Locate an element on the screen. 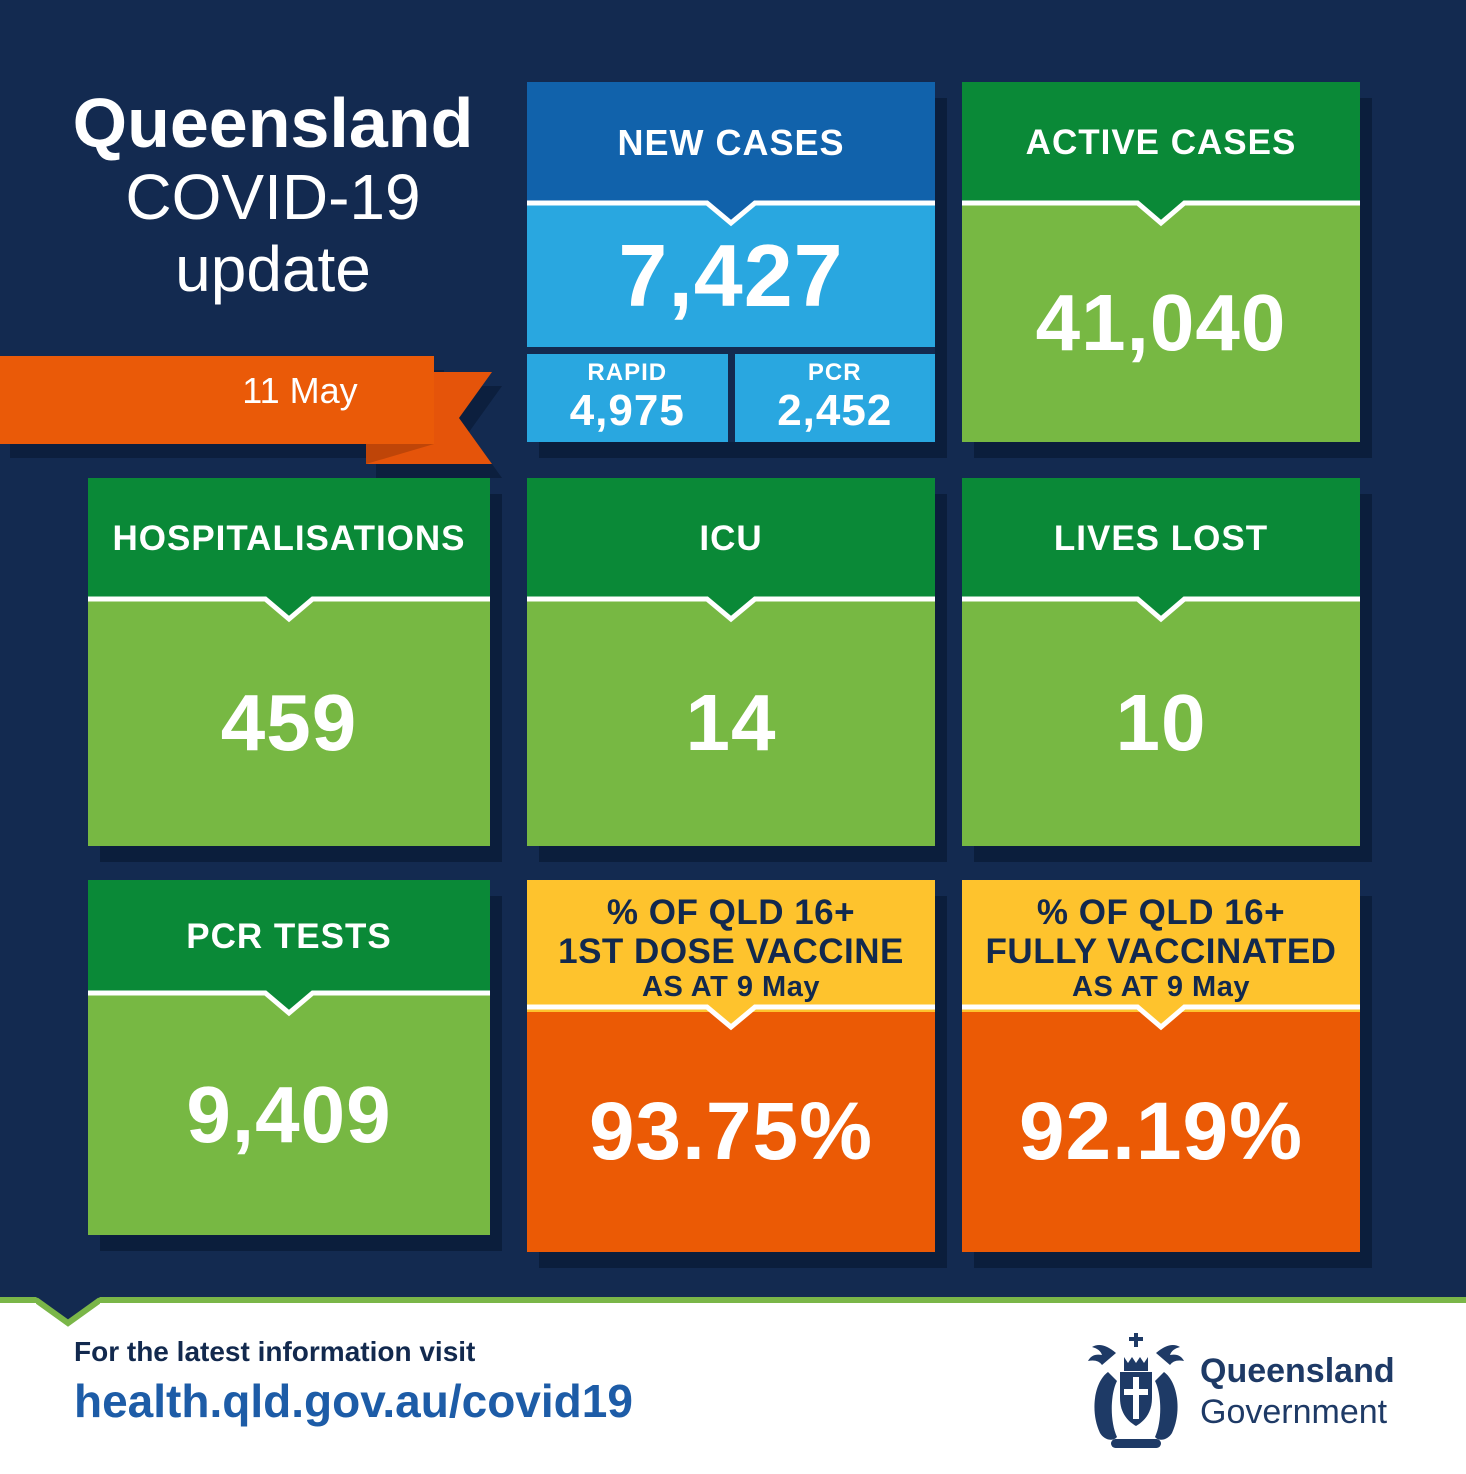 The height and width of the screenshot is (1474, 1466). first-dose-value: 93.75% is located at coordinates (731, 1132).